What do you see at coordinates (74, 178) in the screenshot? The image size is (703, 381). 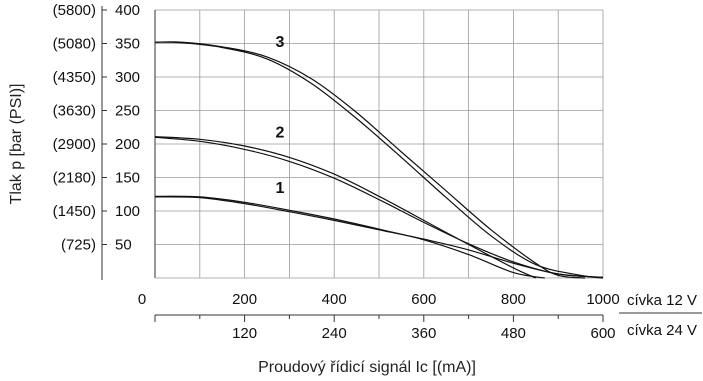 I see `y-tick-label-psi: (2180)` at bounding box center [74, 178].